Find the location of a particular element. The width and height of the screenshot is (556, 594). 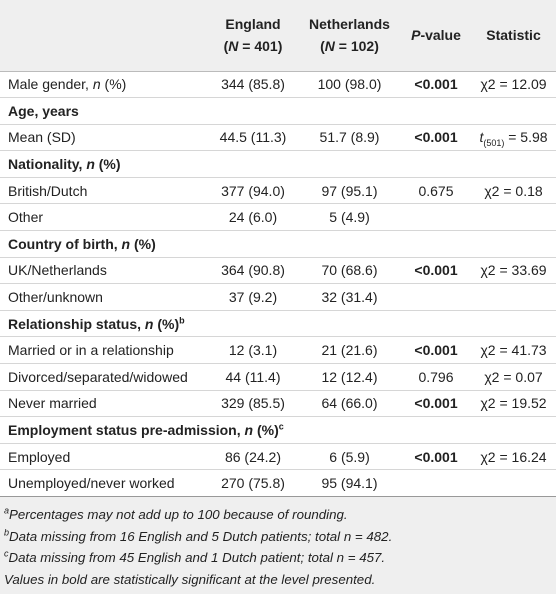

row-label: Unemployed/never worked is located at coordinates (91, 483).